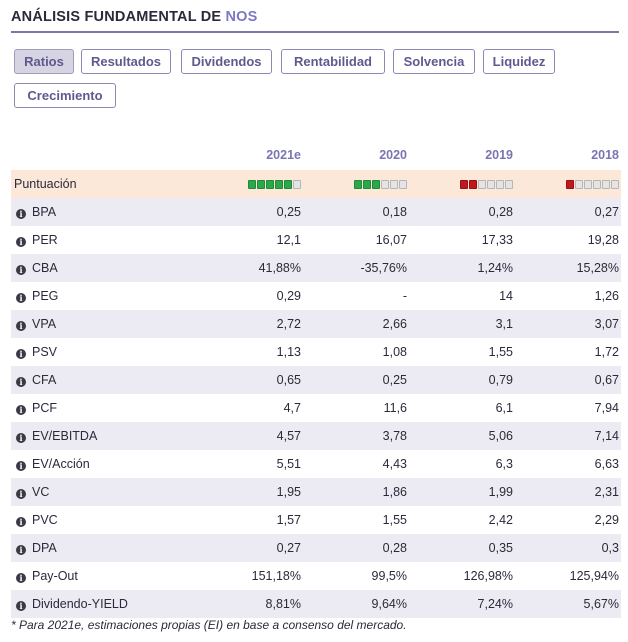  Describe the element at coordinates (92, 464) in the screenshot. I see `ratio-name-cell: i EV/Acción` at that location.